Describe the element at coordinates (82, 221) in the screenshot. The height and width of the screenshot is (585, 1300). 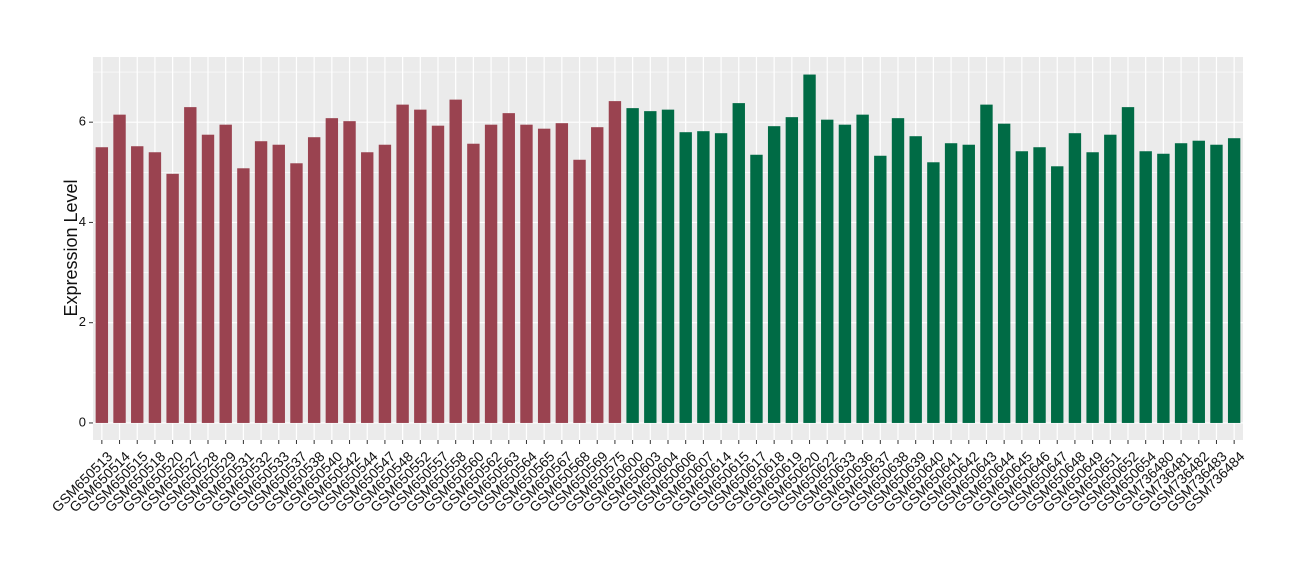
I see `y-tick-label: 4` at that location.